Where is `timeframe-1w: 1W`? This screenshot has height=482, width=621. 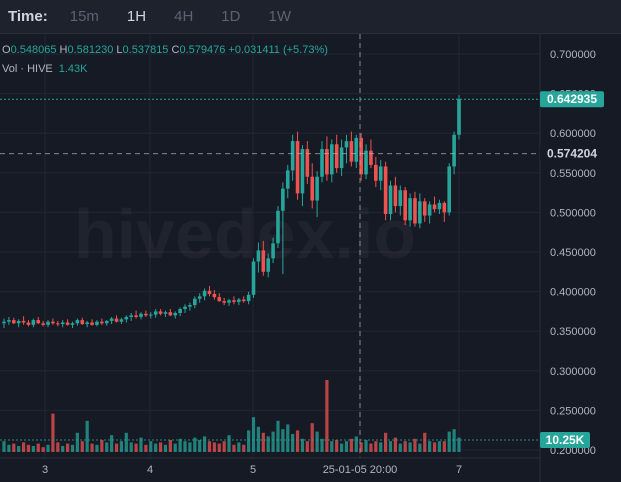
timeframe-1w: 1W is located at coordinates (279, 16).